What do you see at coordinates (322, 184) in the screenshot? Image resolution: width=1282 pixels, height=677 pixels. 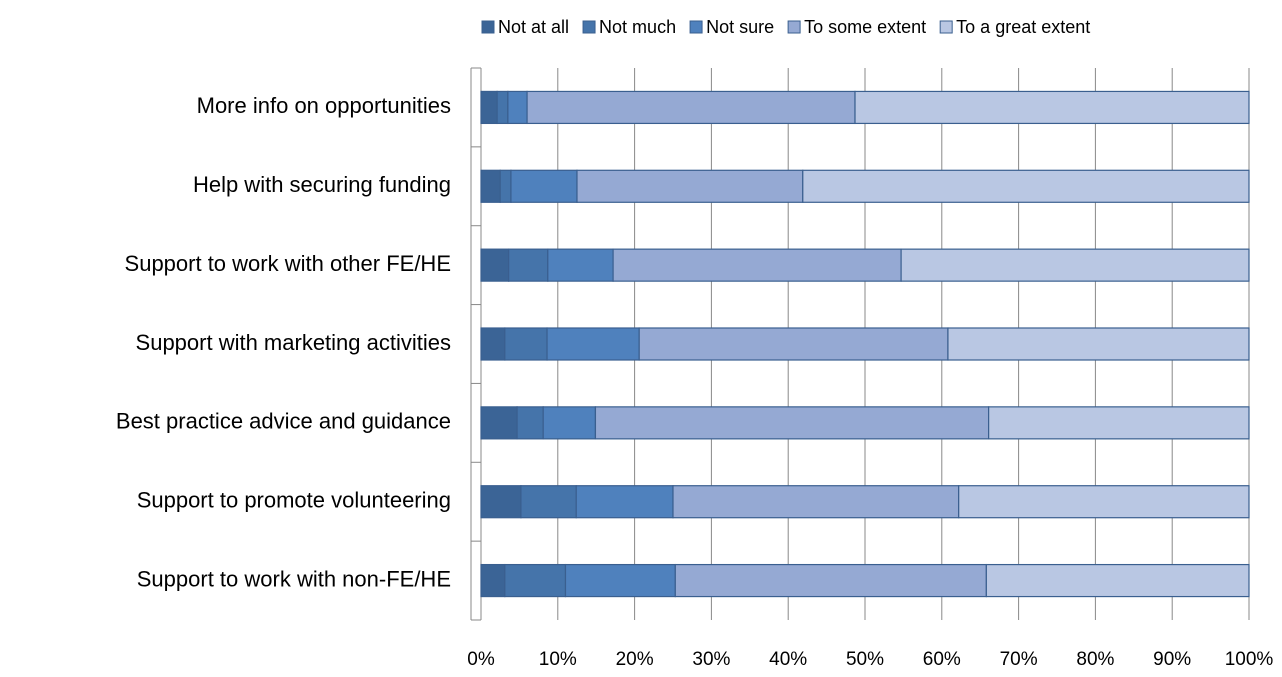 I see `y-tick-label: Help with securing funding` at bounding box center [322, 184].